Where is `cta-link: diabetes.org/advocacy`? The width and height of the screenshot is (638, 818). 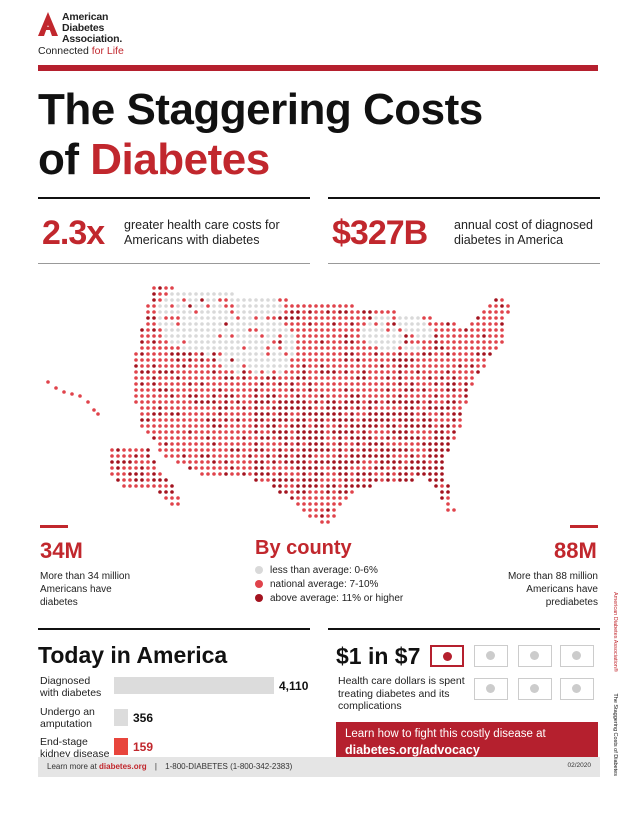 cta-link: diabetes.org/advocacy is located at coordinates (412, 750).